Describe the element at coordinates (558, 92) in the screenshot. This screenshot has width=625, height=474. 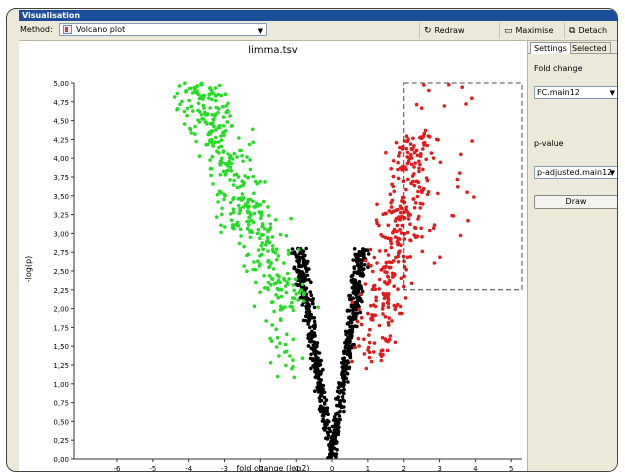
I see `fold-change-value: FC.main12` at that location.